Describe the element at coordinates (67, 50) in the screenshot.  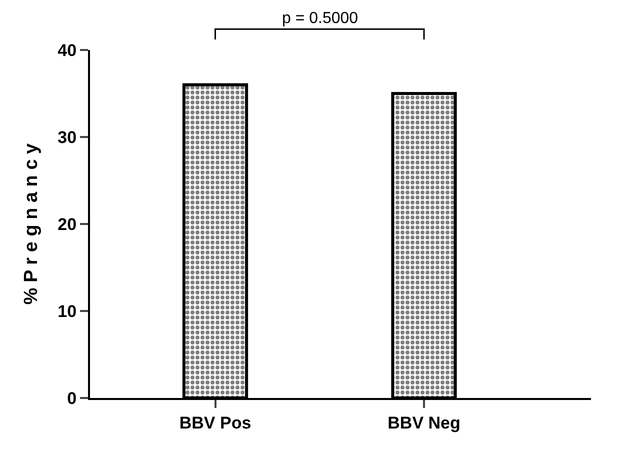
I see `y-tick-label: 40` at that location.